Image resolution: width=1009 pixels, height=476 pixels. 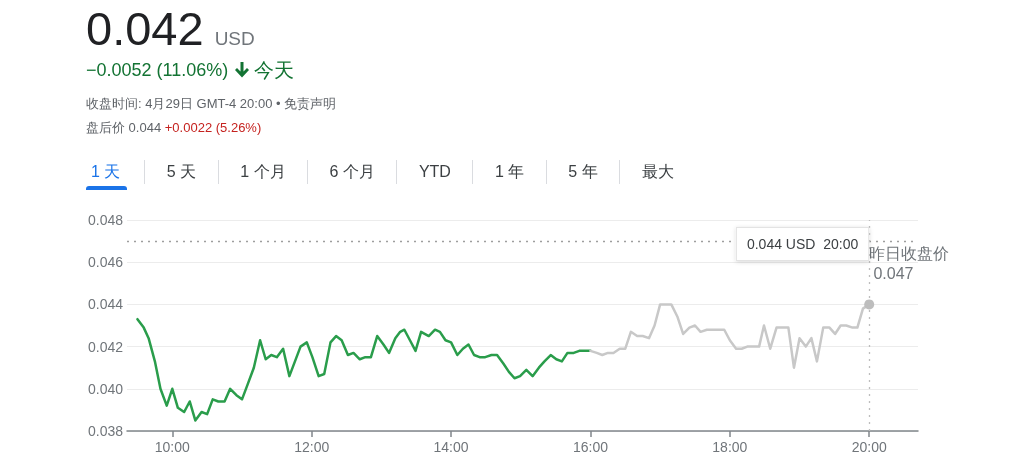 What do you see at coordinates (802, 244) in the screenshot?
I see `annotation: 0.044 USD 20:00` at bounding box center [802, 244].